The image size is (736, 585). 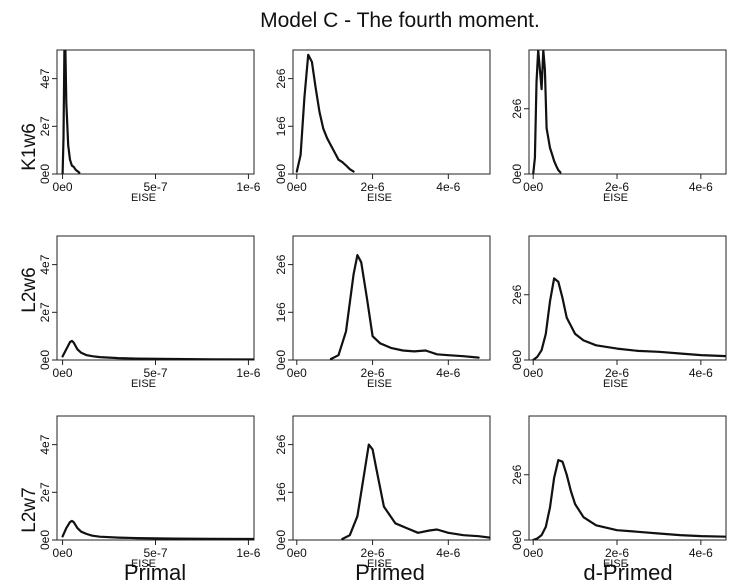 I want to click on panel-l2w7-d-primed: 0e0 2e-6 4e-6 EISE 0e0 2e6, so click(x=618, y=492).